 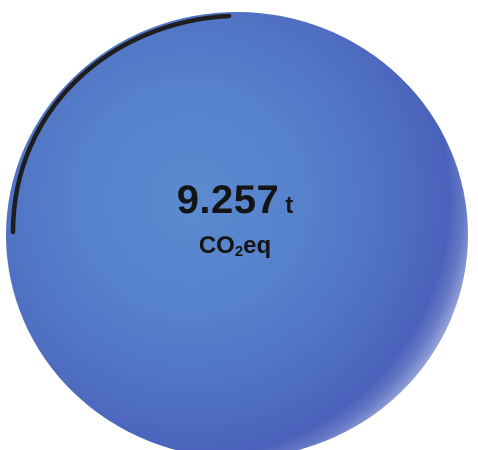 I want to click on gas-label-subscript: 2, so click(x=239, y=251).